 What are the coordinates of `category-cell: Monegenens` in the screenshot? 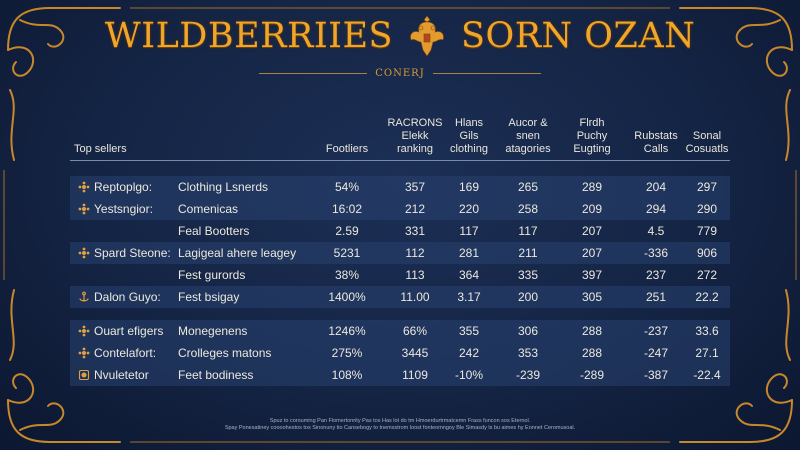 It's located at (213, 331).